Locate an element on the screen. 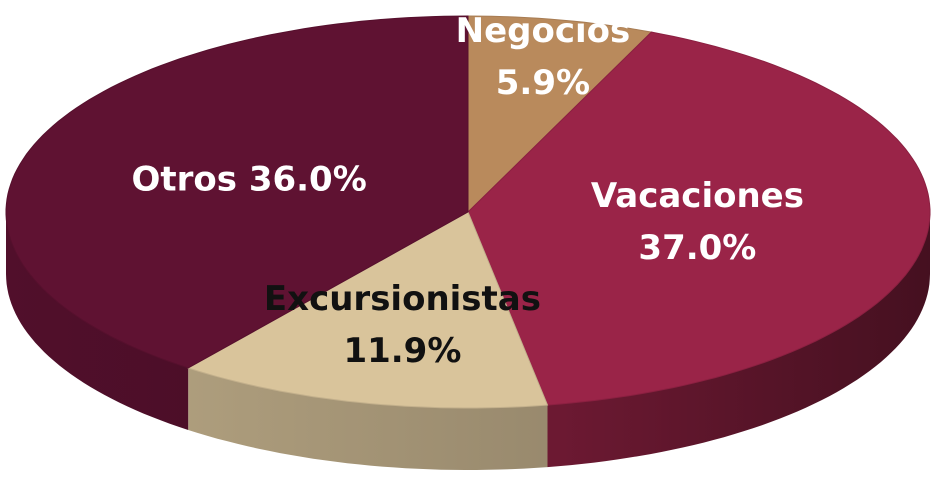 Image resolution: width=934 pixels, height=483 pixels. category-label: Excursionistas is located at coordinates (402, 299).